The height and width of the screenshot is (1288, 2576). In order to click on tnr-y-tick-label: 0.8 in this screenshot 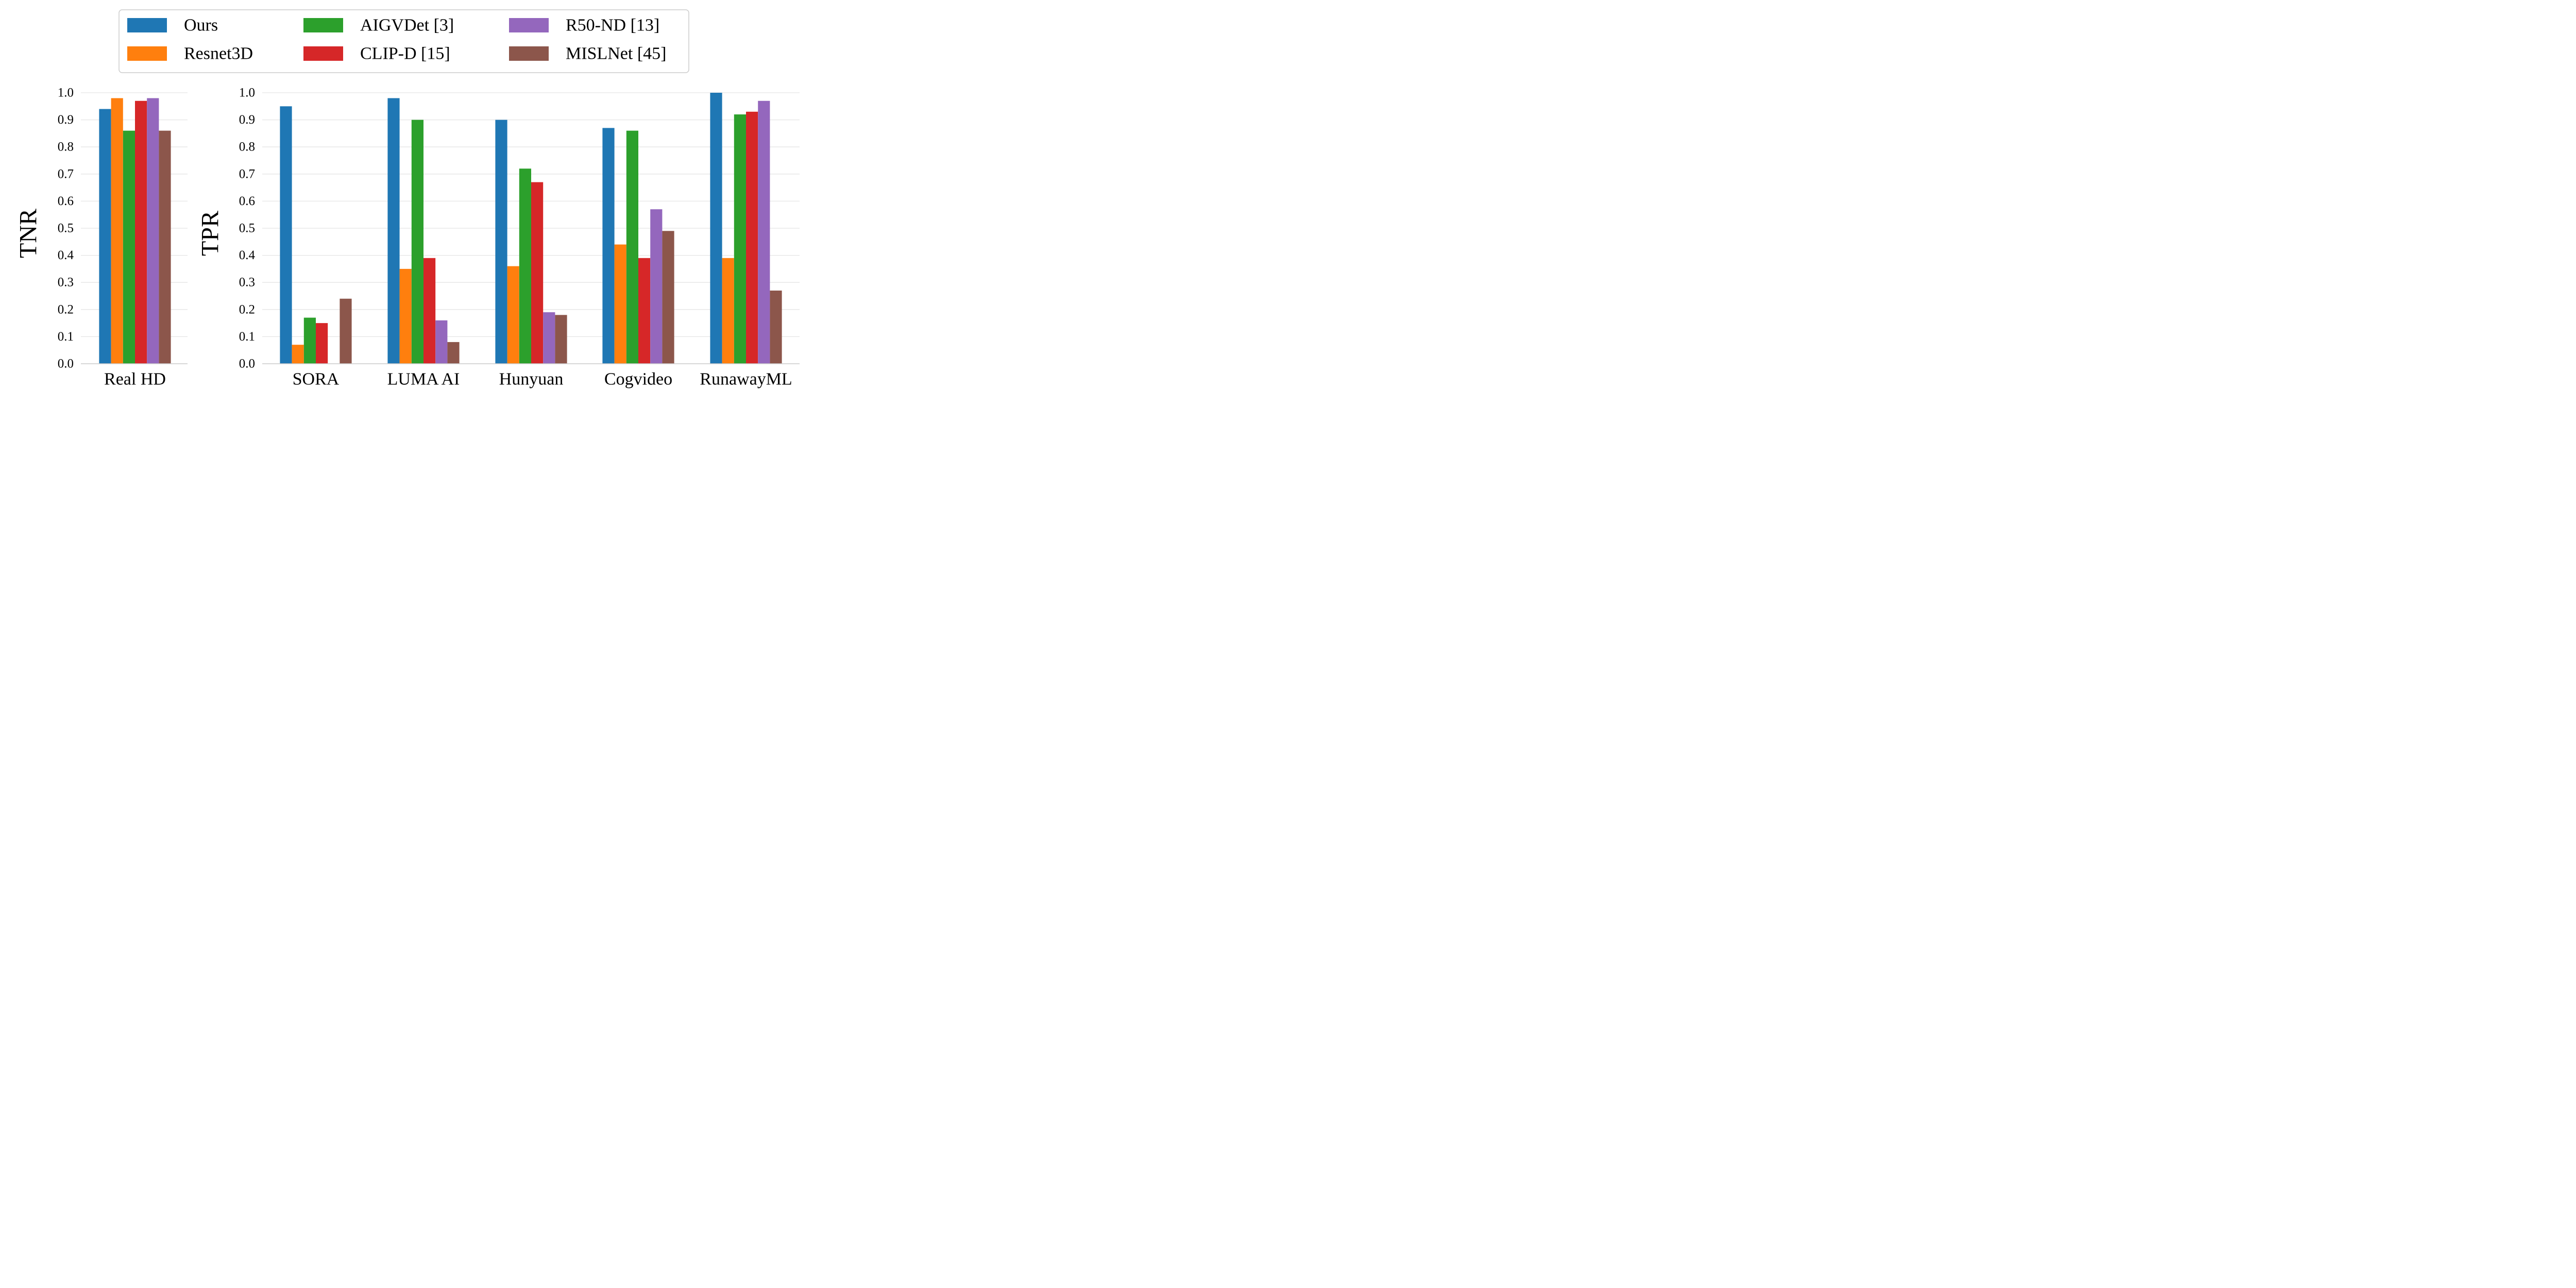, I will do `click(66, 147)`.